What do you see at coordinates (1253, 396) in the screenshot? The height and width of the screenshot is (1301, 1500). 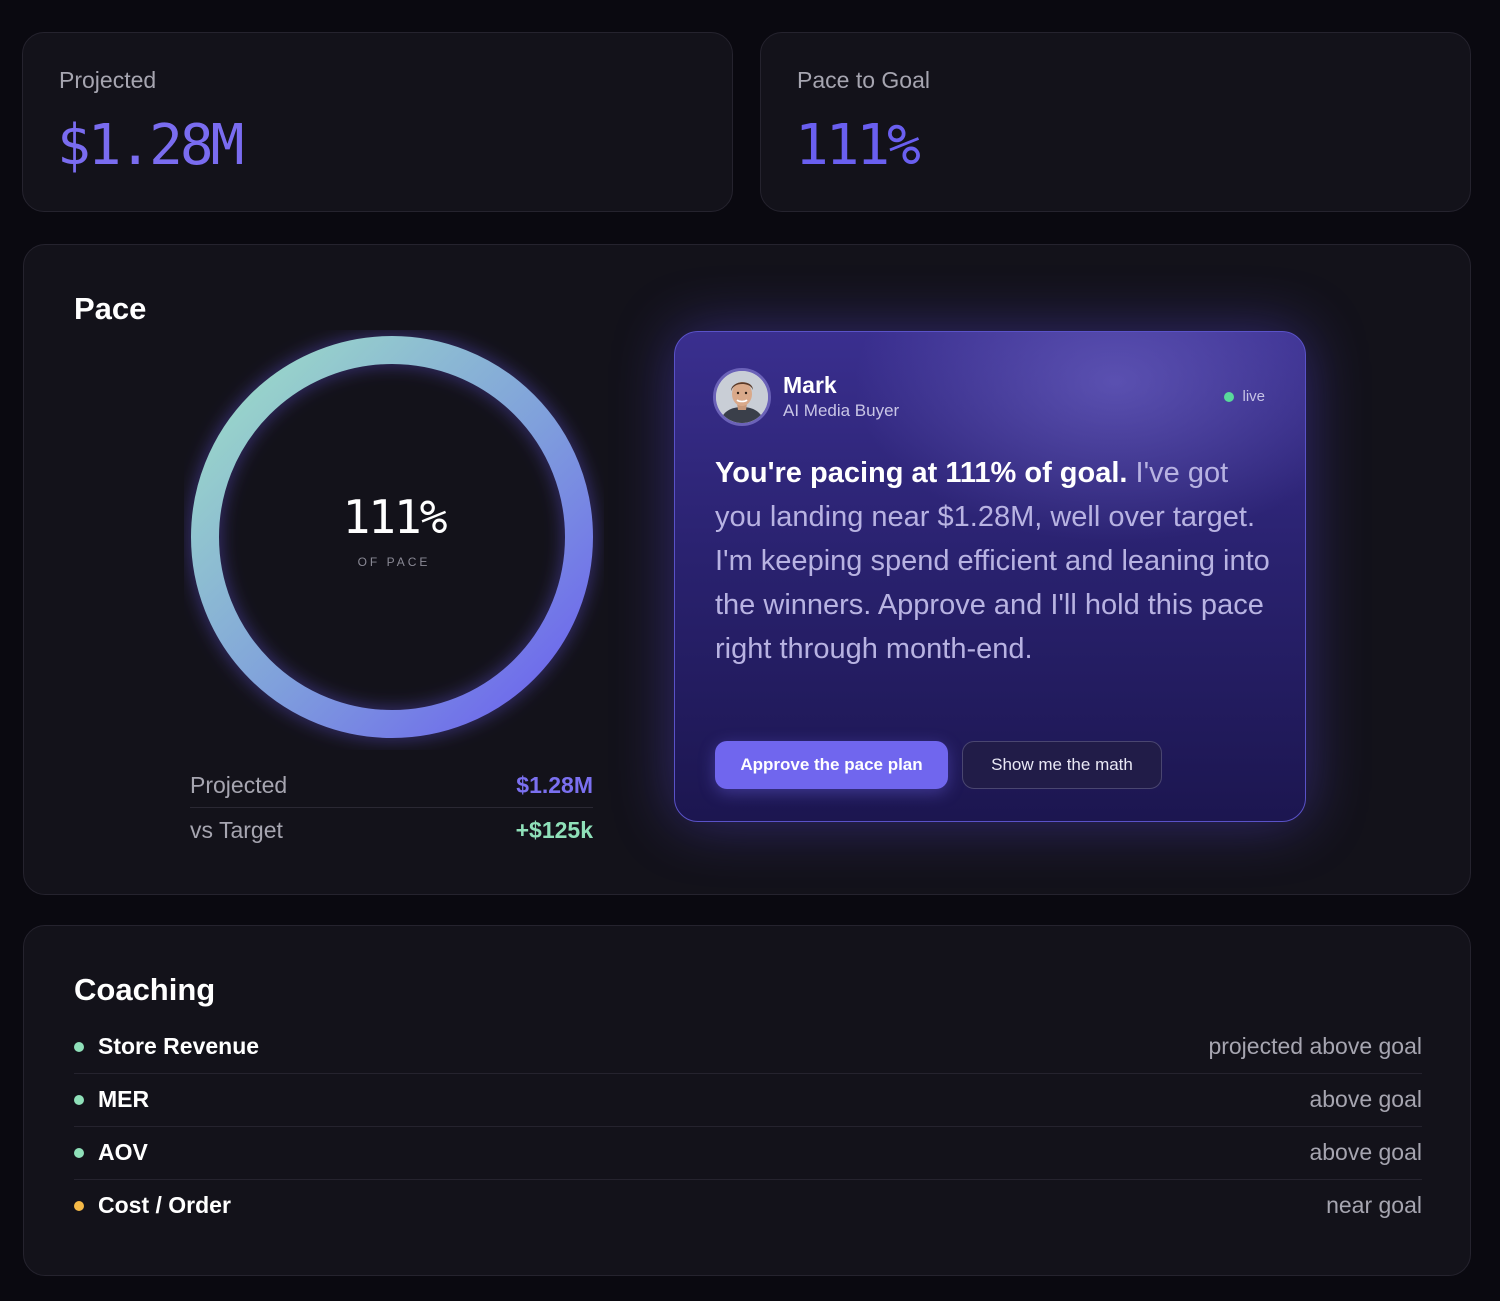 I see `live-status-label: live` at bounding box center [1253, 396].